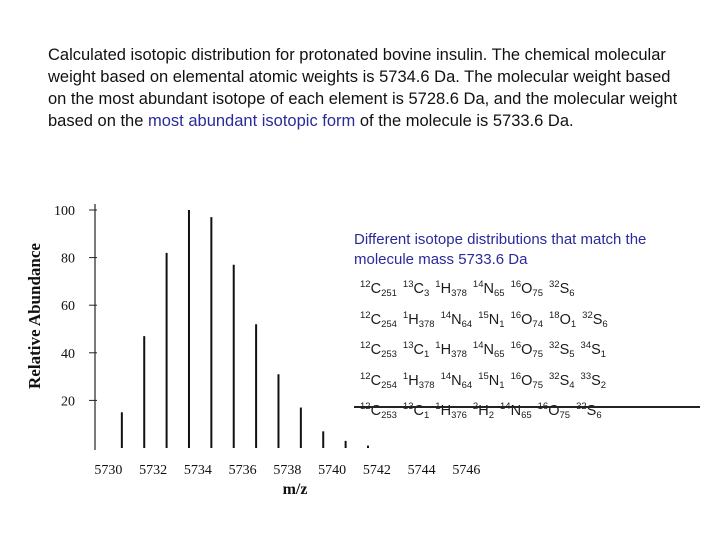 The height and width of the screenshot is (540, 720). Describe the element at coordinates (416, 350) in the screenshot. I see `isotope-term: 13C1` at that location.